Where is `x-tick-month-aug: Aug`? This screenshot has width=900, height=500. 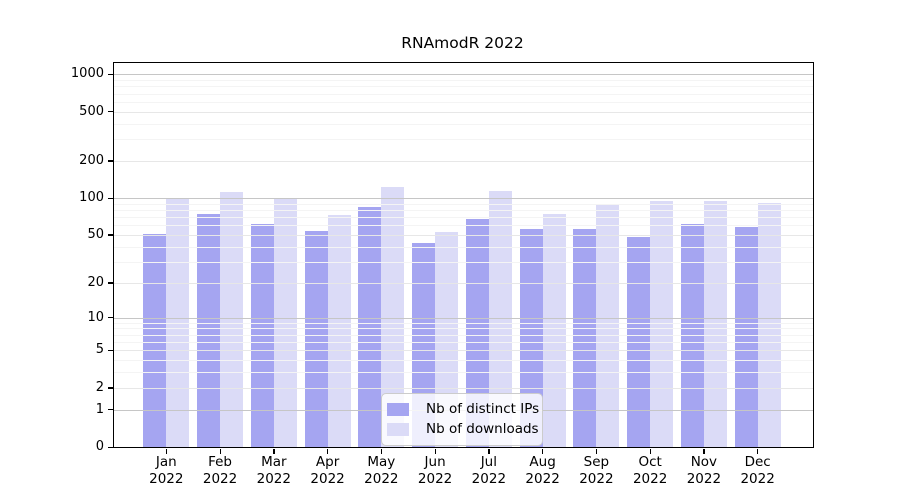 x-tick-month-aug: Aug is located at coordinates (542, 462).